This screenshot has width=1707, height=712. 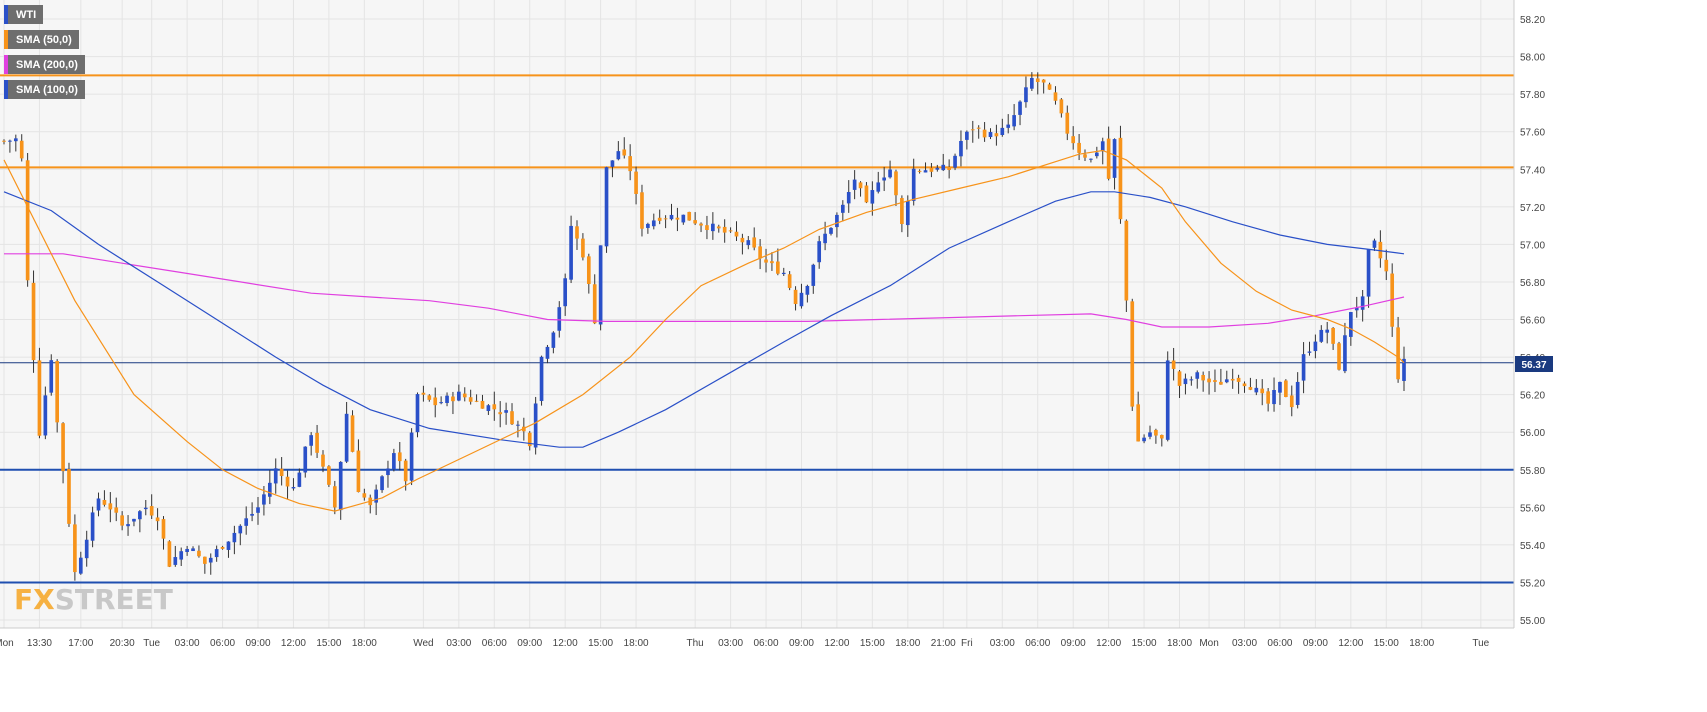 I want to click on legend-item: SMA (200,0), so click(x=44, y=64).